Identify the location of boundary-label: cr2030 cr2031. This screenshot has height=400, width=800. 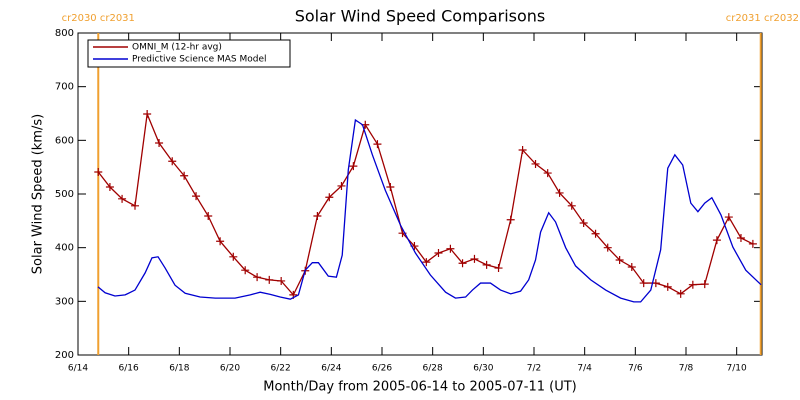
(98, 18).